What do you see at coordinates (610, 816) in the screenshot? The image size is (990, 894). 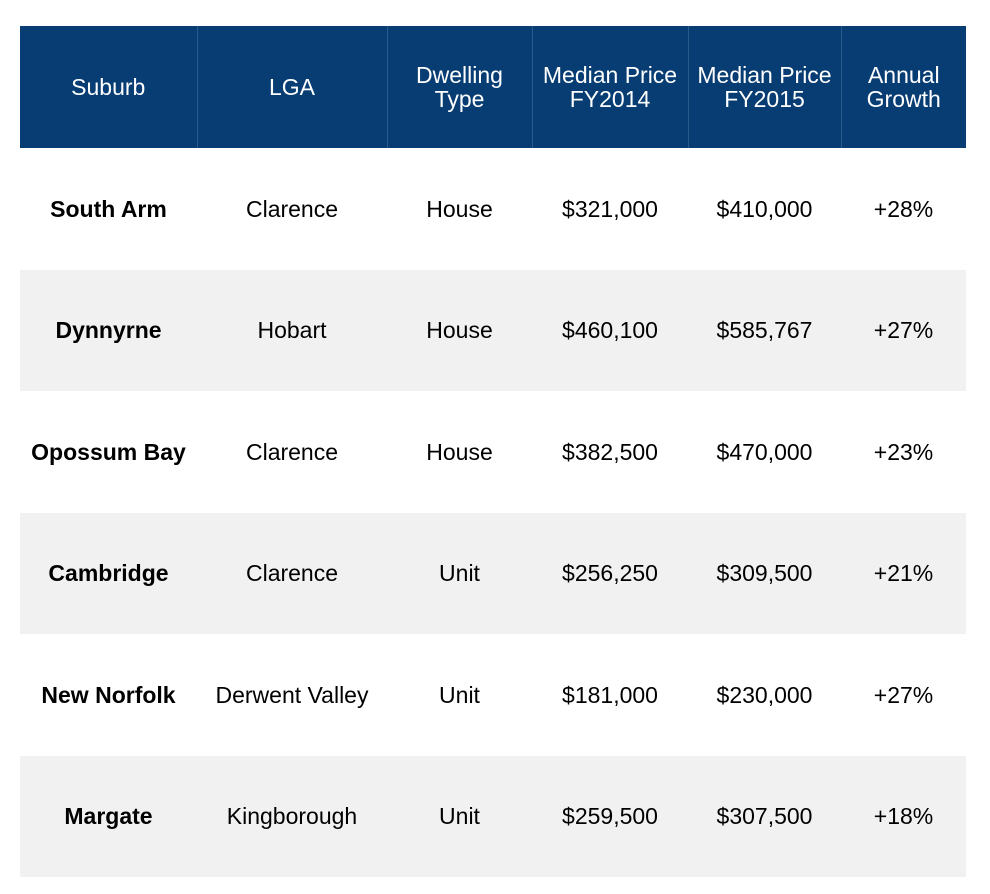 I see `median-price-fy2014-cell: $259,500` at bounding box center [610, 816].